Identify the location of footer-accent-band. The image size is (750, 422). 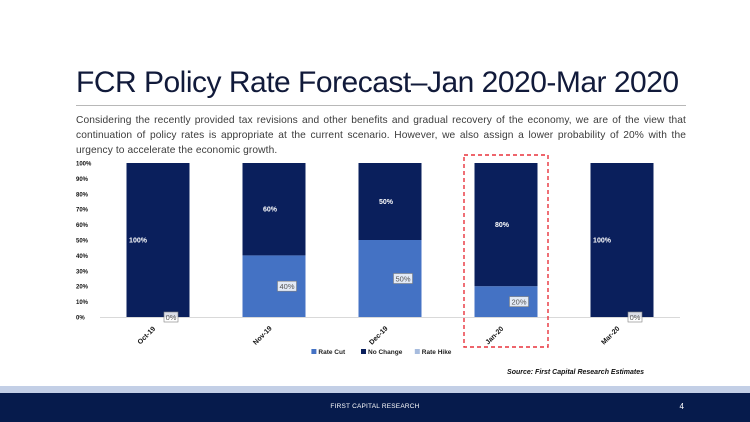
(375, 389).